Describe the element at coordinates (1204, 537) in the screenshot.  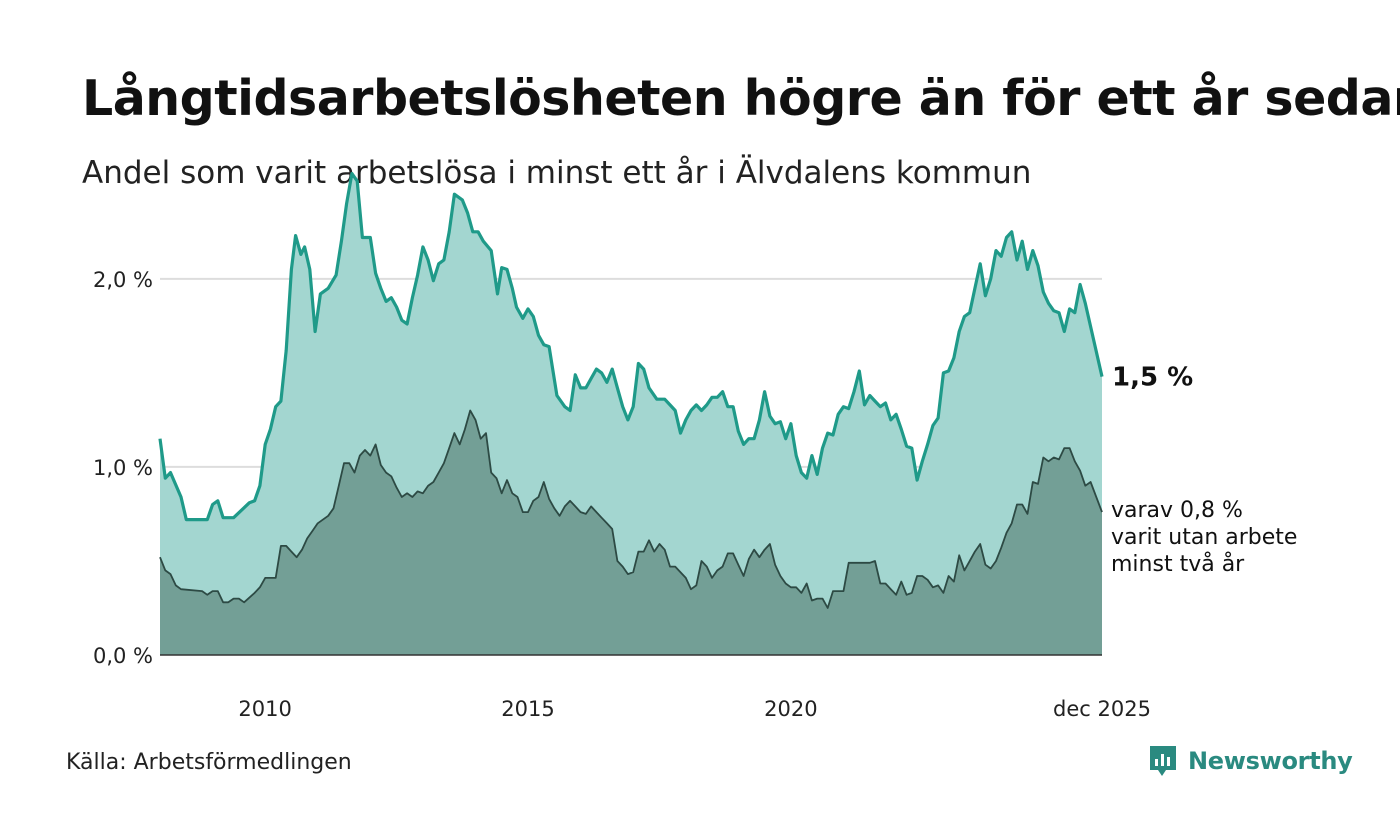
I see `note-label-line-2: varit utan arbete` at that location.